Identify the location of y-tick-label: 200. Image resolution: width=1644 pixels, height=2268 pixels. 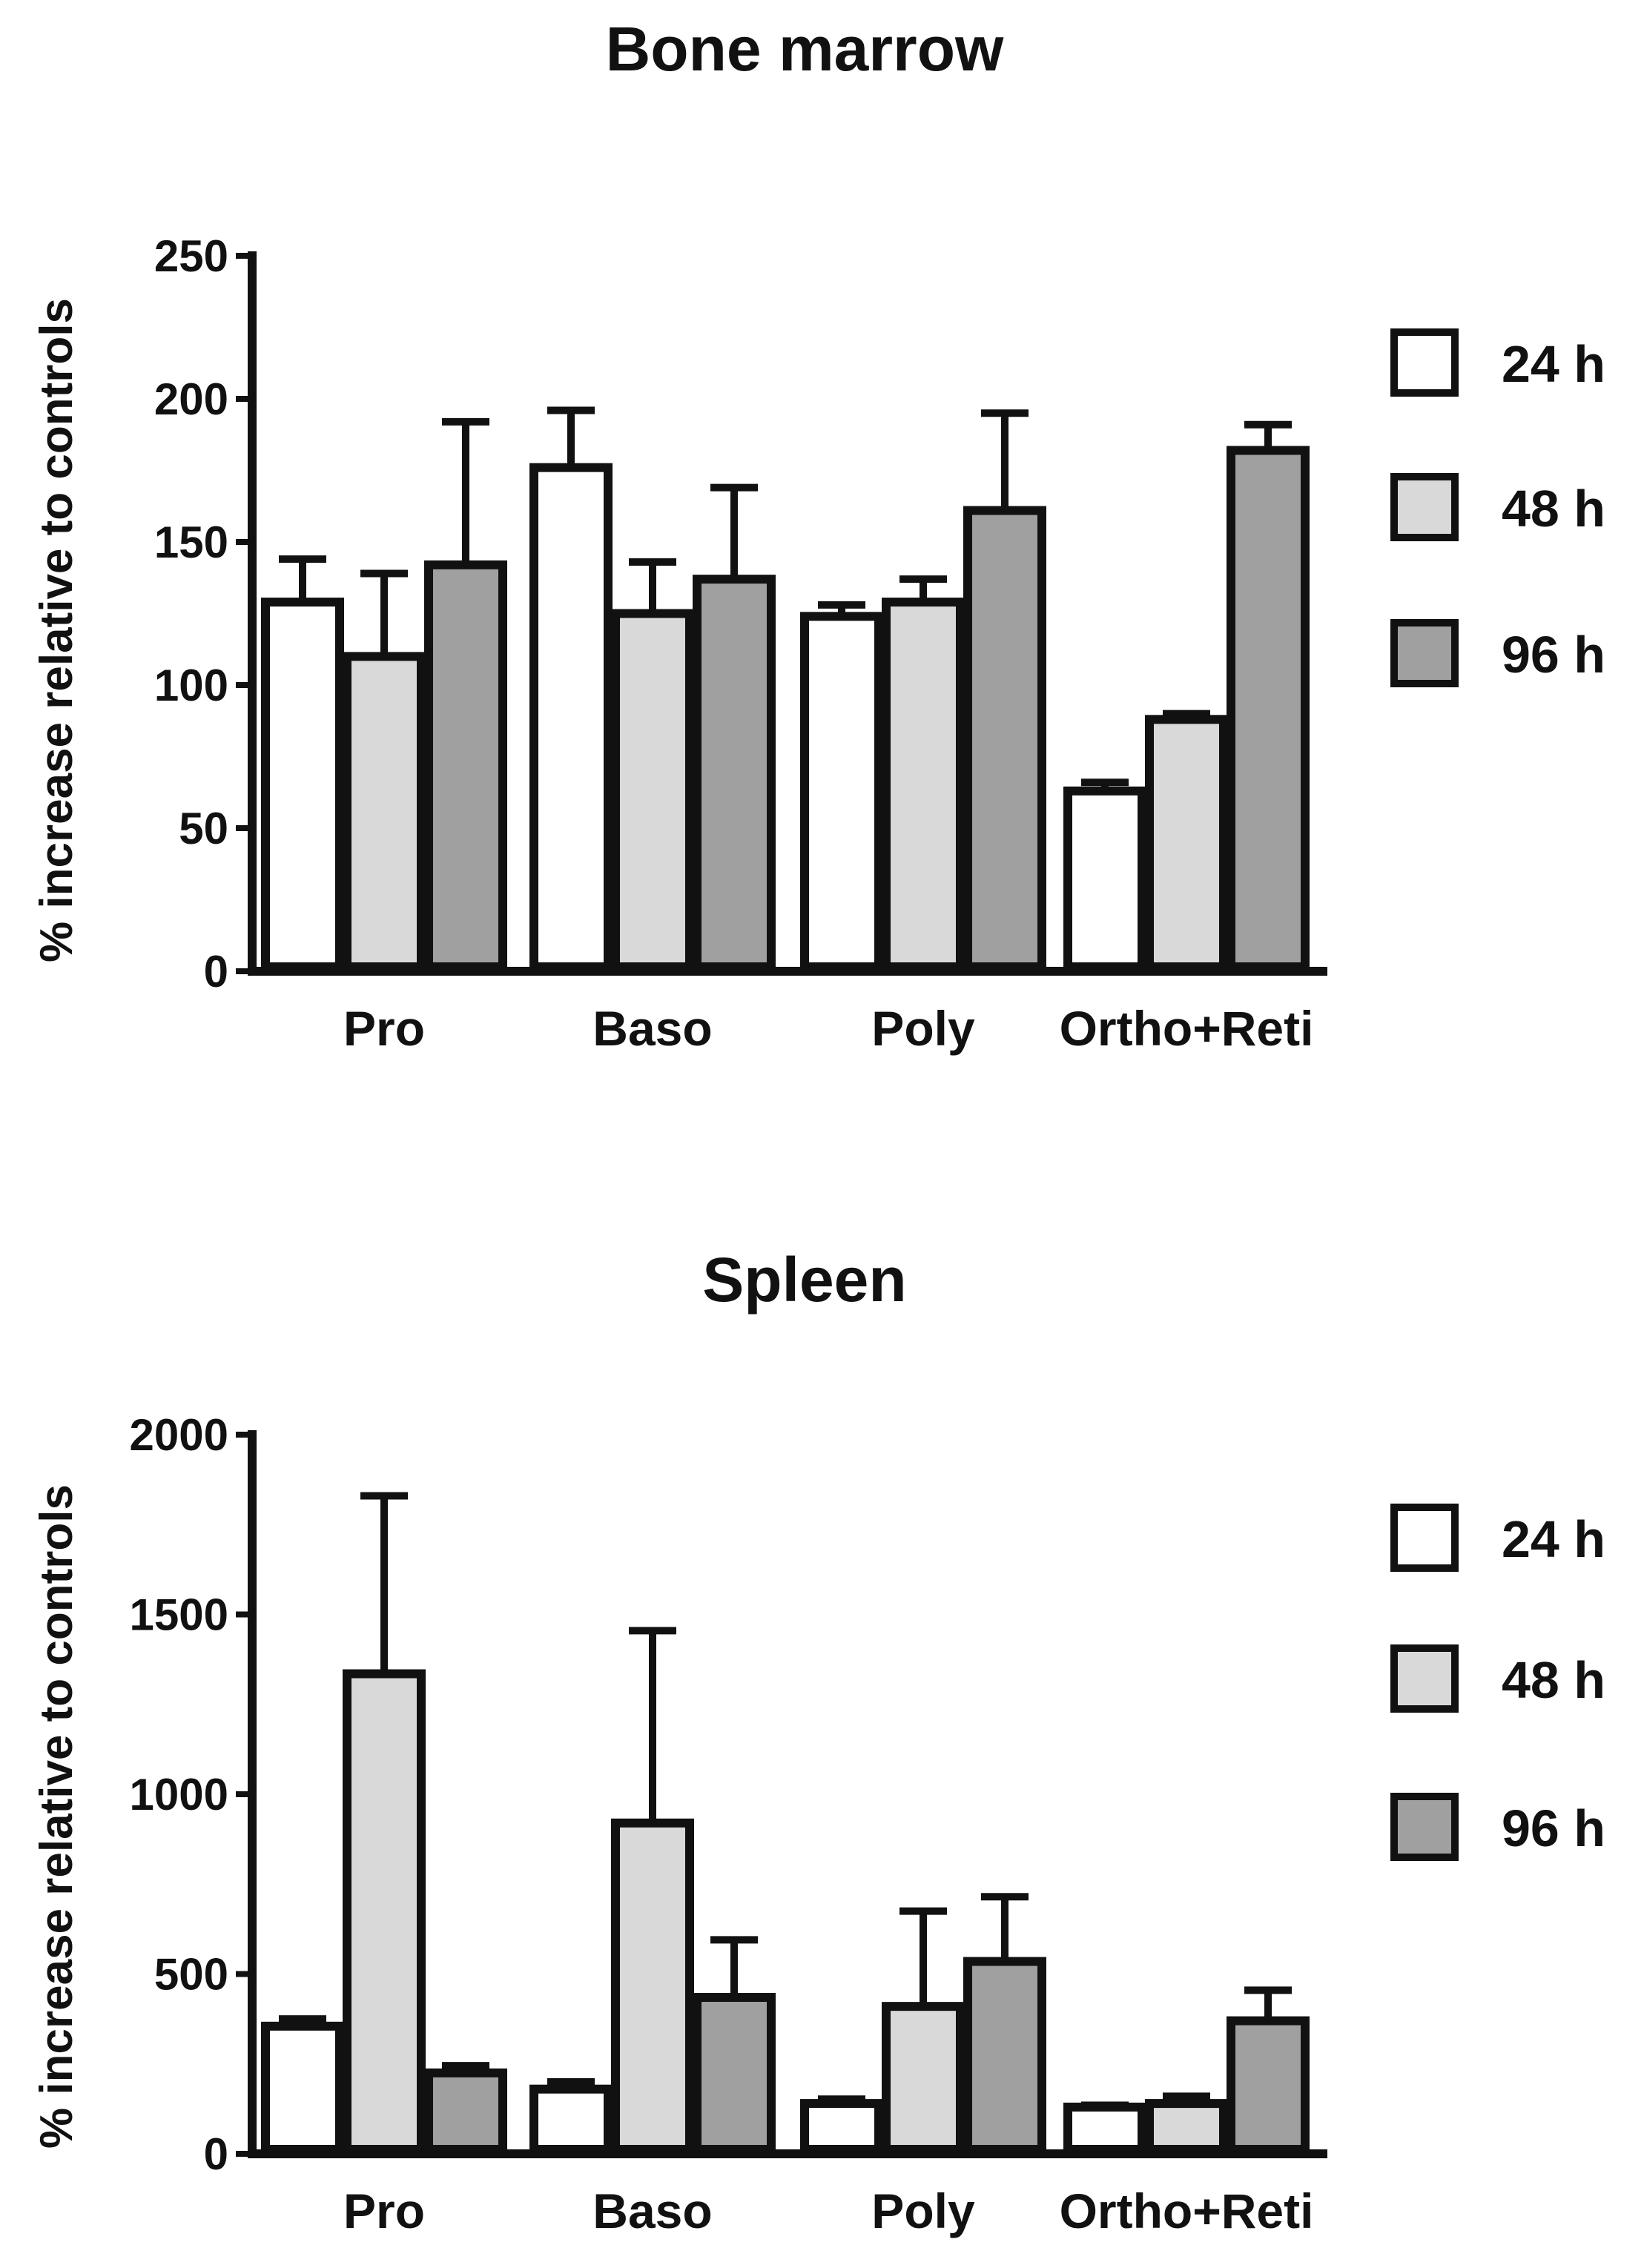
(191, 399).